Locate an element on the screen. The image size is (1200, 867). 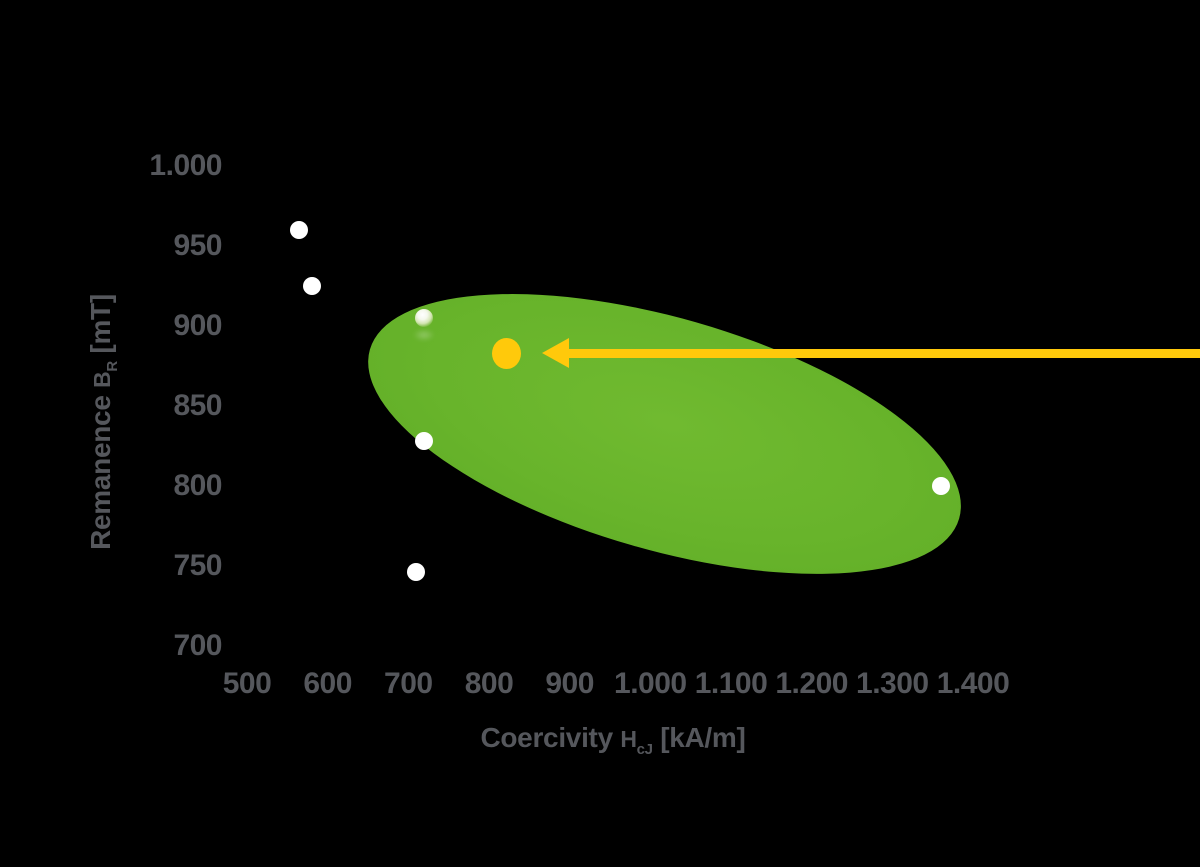
y-axis-tick-label: 700 is located at coordinates (197, 645).